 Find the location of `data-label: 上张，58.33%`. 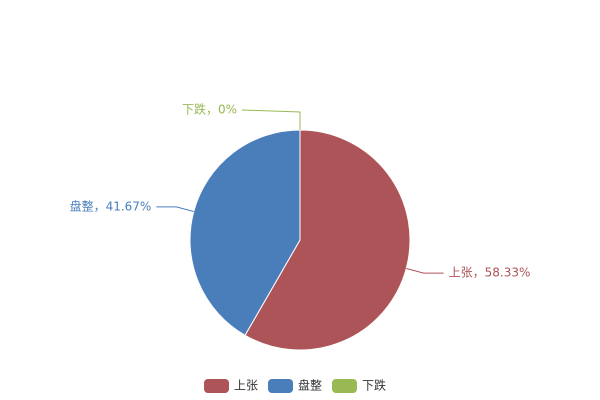

data-label: 上张，58.33% is located at coordinates (490, 273).